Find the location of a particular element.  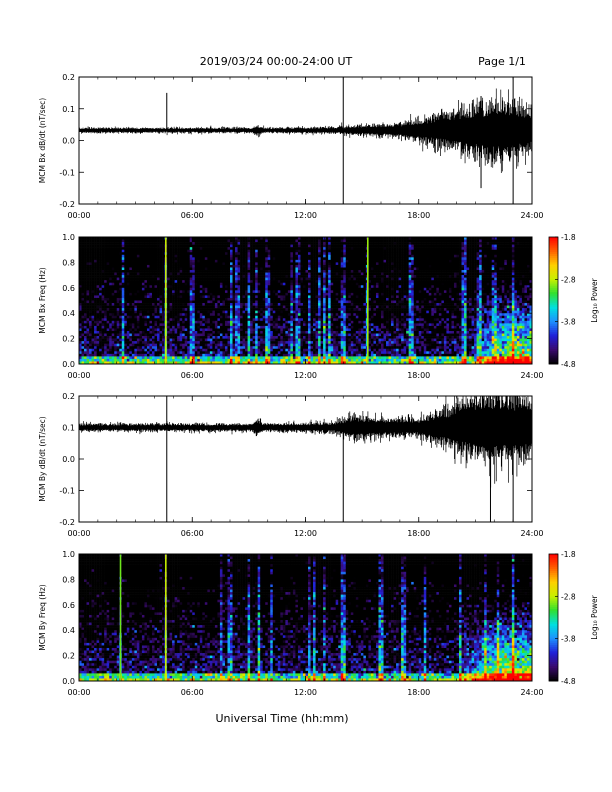

x-axis-label: Universal Time (hh:mm) is located at coordinates (282, 718).